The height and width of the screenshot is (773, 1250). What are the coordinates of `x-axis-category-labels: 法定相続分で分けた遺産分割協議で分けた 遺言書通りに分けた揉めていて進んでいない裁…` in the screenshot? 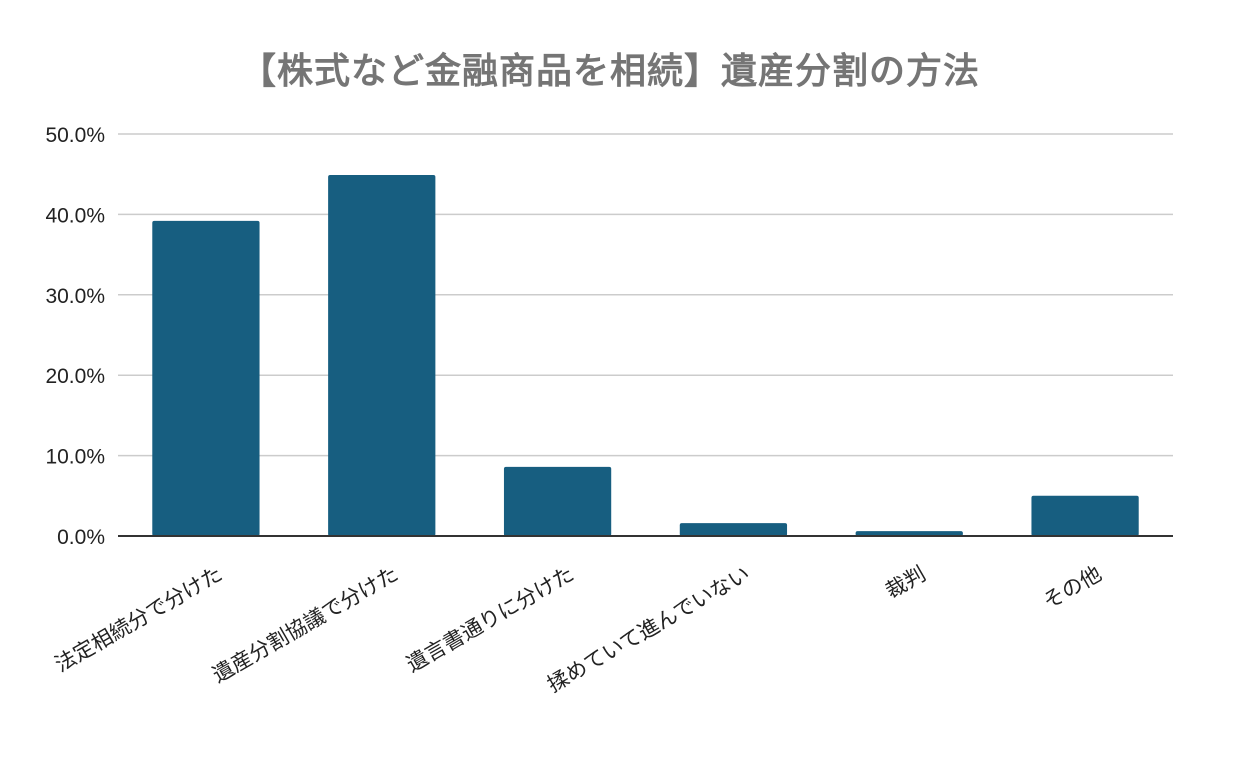 It's located at (578, 629).